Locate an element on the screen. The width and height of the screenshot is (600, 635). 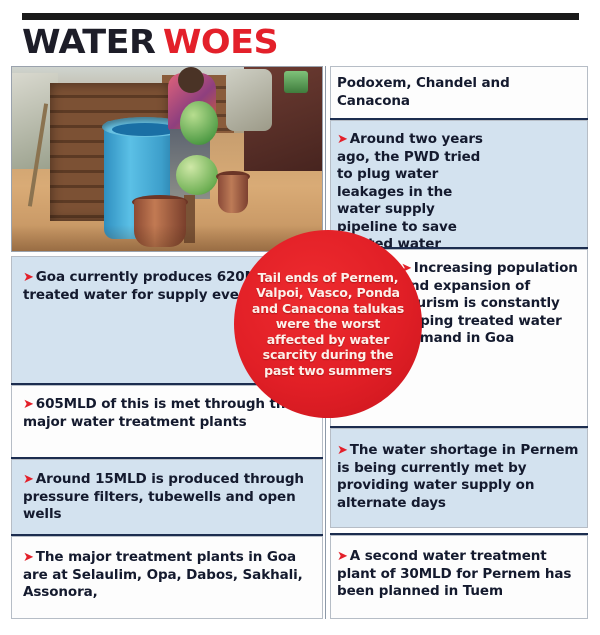
page-title-part2: WOES is located at coordinates (220, 41).